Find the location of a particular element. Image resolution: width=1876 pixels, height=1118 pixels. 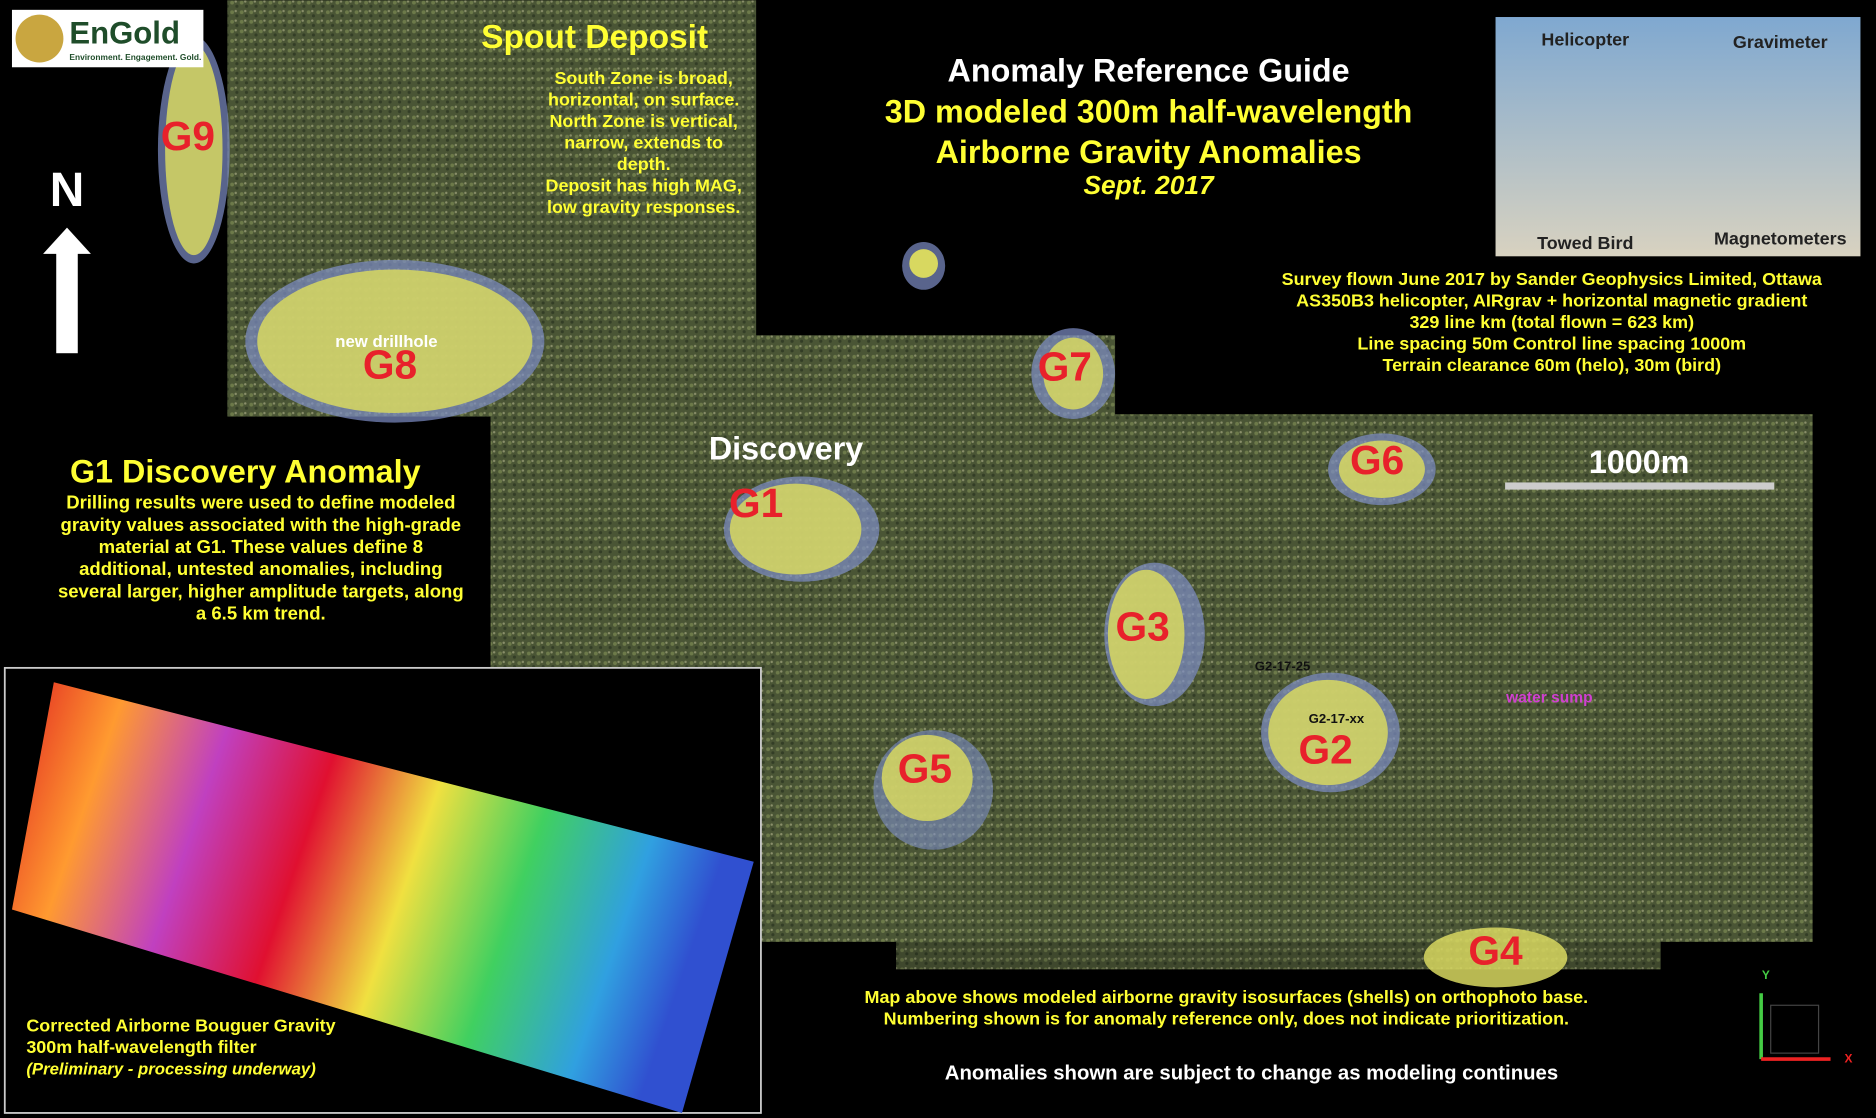

anomaly-label: G5 is located at coordinates (925, 769).